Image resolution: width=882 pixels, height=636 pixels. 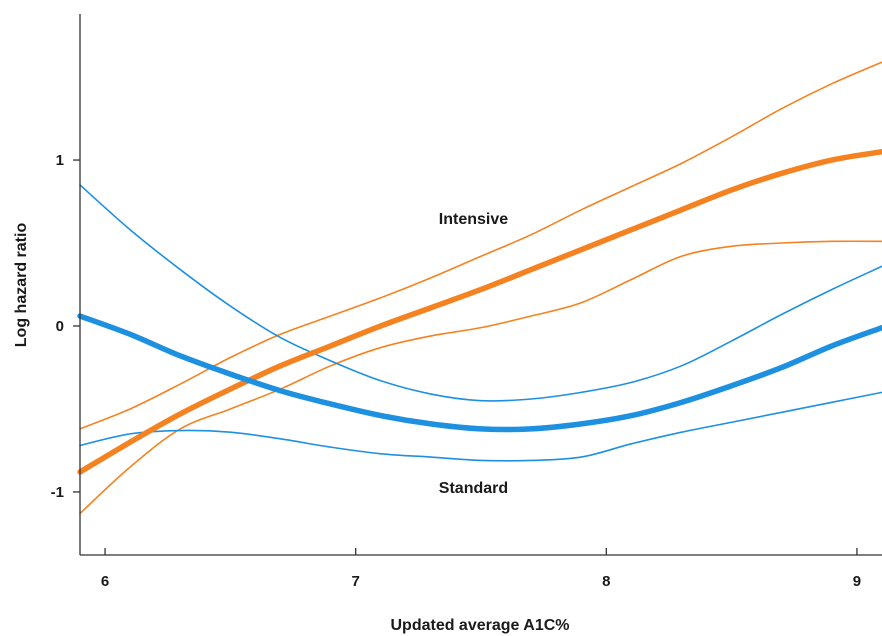 I want to click on y-tick-label: -1, so click(x=57, y=492).